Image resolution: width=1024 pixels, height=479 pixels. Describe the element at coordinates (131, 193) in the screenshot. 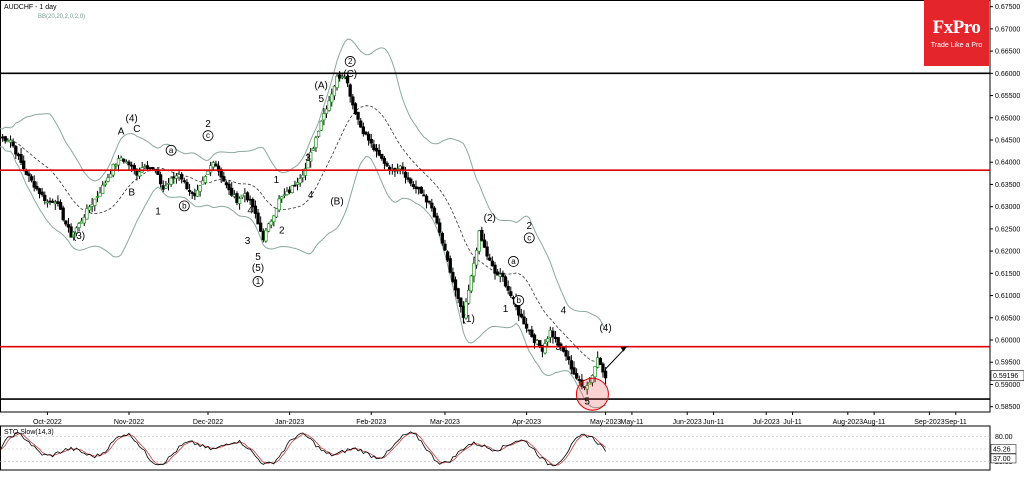

I see `wave-label: B` at that location.